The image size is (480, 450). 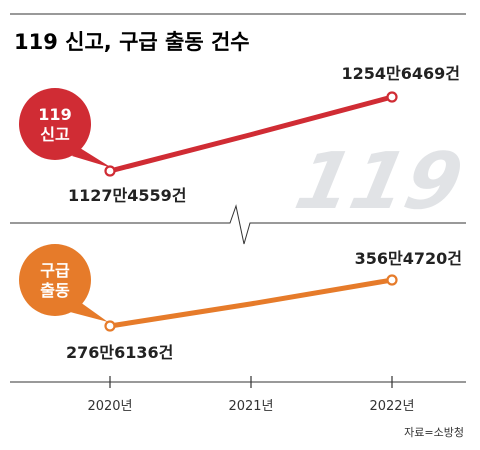 What do you see at coordinates (391, 406) in the screenshot?
I see `x-tick-label: 2022년` at bounding box center [391, 406].